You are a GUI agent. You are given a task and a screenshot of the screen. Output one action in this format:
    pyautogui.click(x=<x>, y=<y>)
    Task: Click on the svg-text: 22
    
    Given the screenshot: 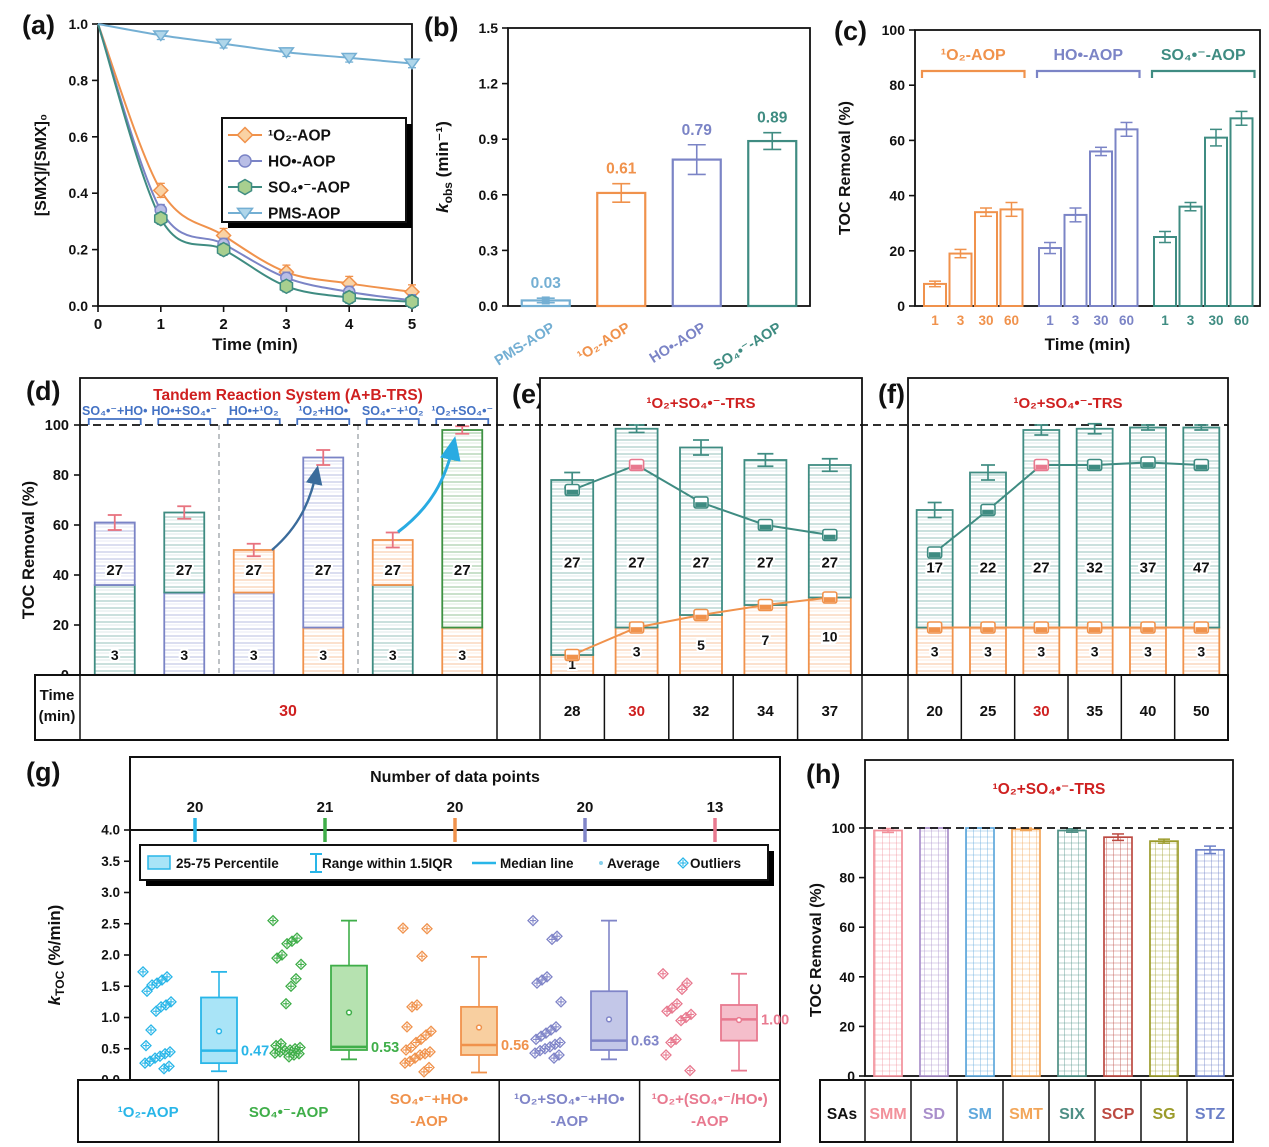 What is the action you would take?
    pyautogui.click(x=988, y=568)
    